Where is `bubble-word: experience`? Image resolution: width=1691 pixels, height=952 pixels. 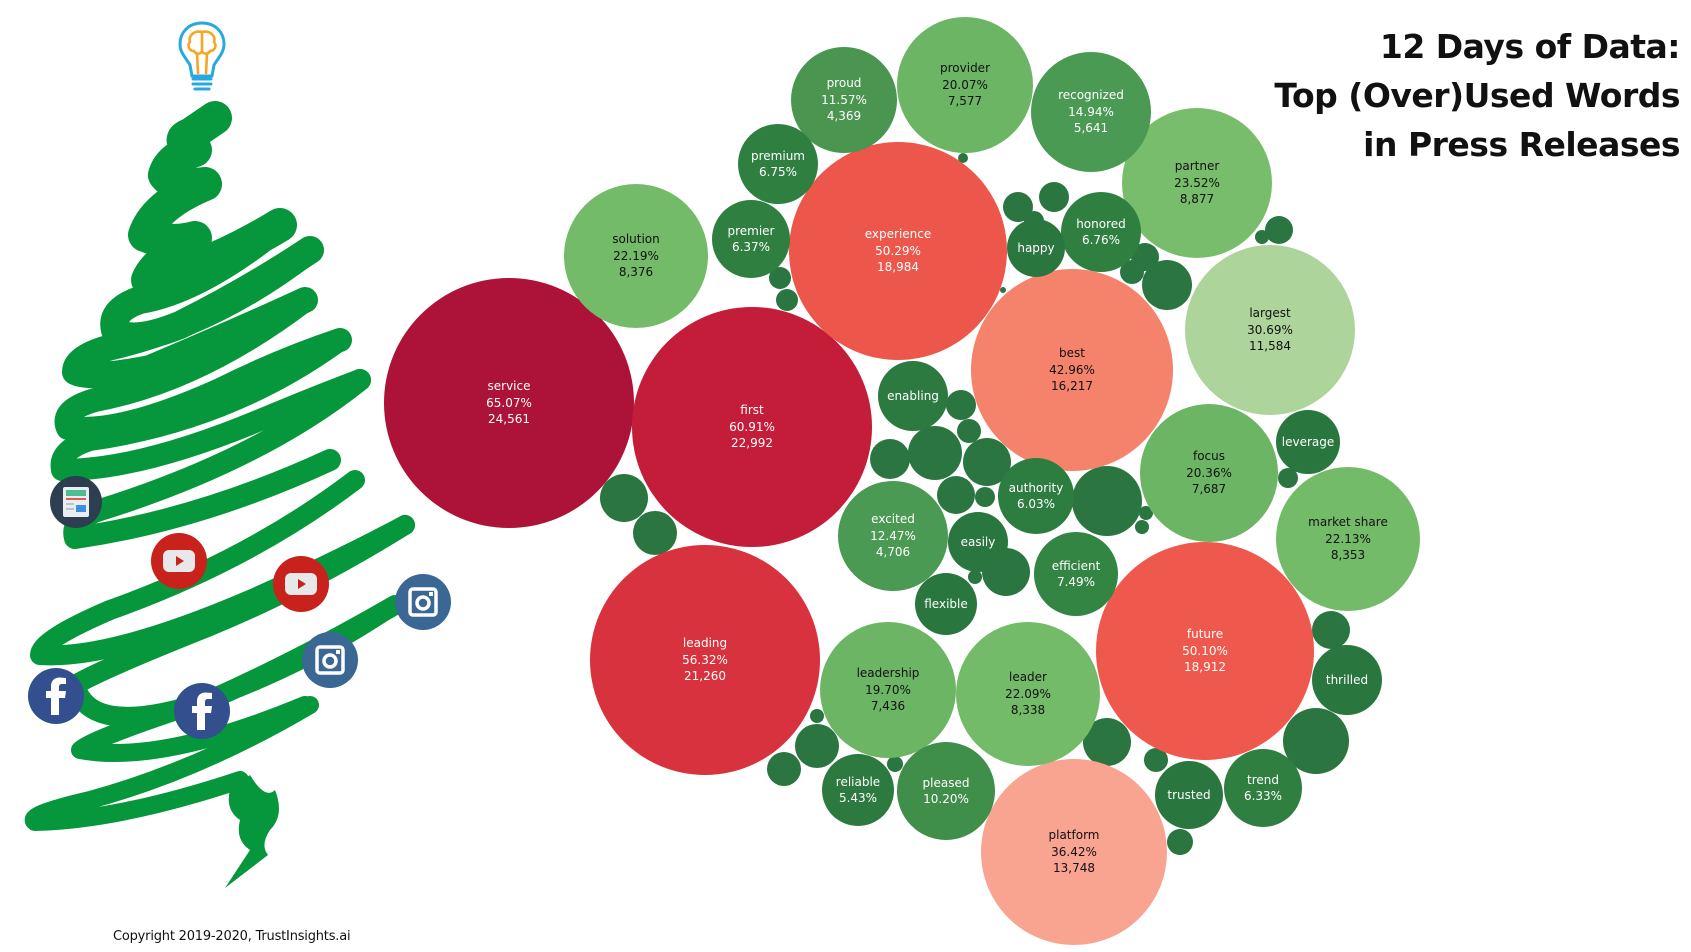 bubble-word: experience is located at coordinates (898, 234).